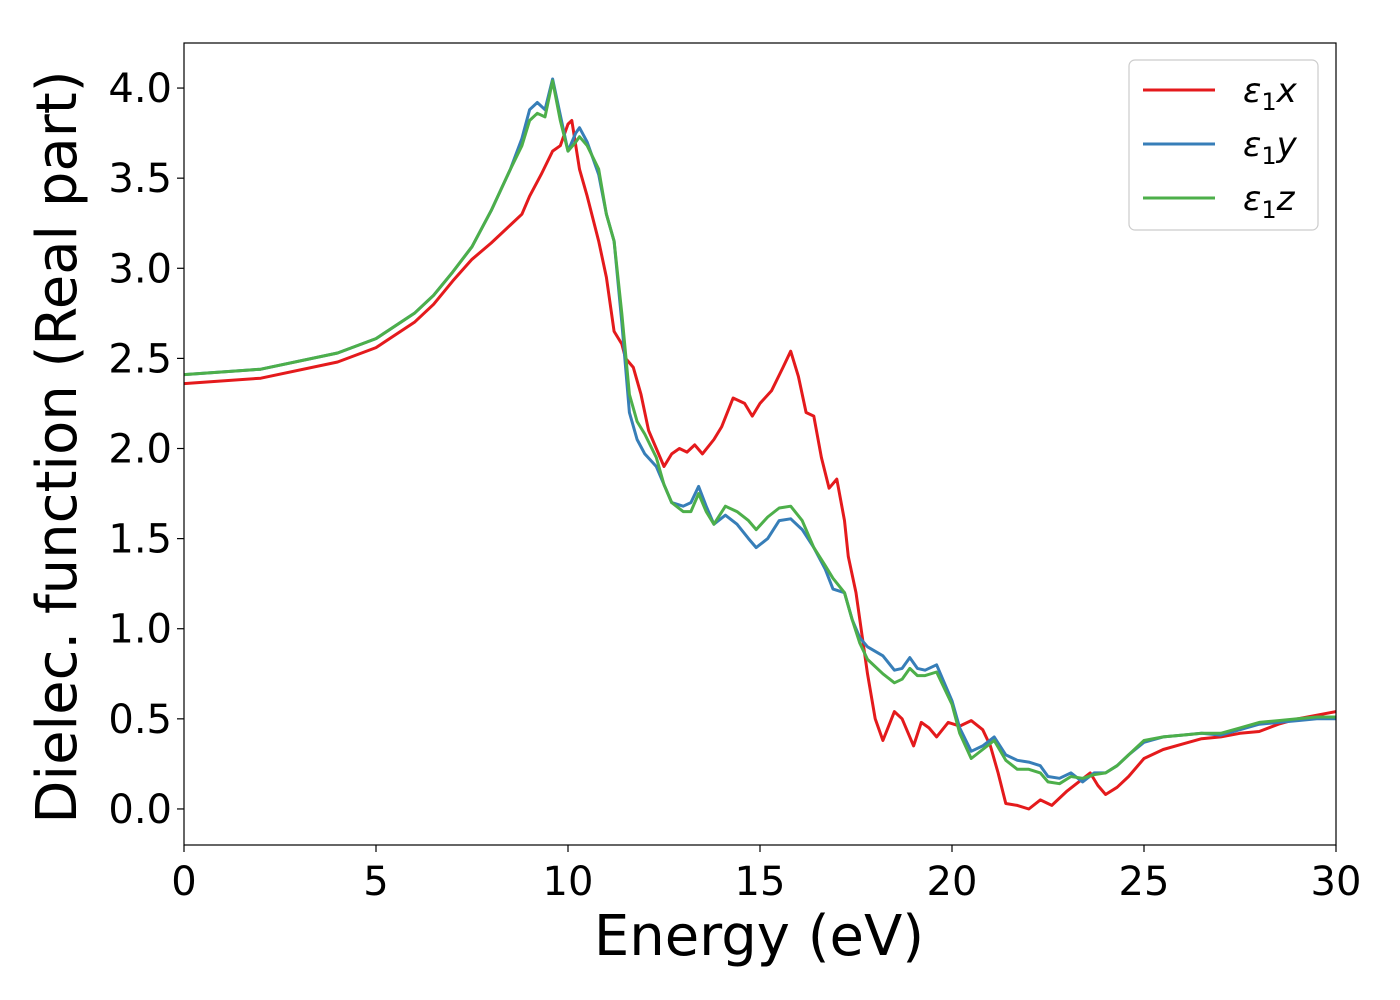 This screenshot has height=1000, width=1400. What do you see at coordinates (57, 446) in the screenshot?
I see `y-axis-label: Dielec. function (Real part)` at bounding box center [57, 446].